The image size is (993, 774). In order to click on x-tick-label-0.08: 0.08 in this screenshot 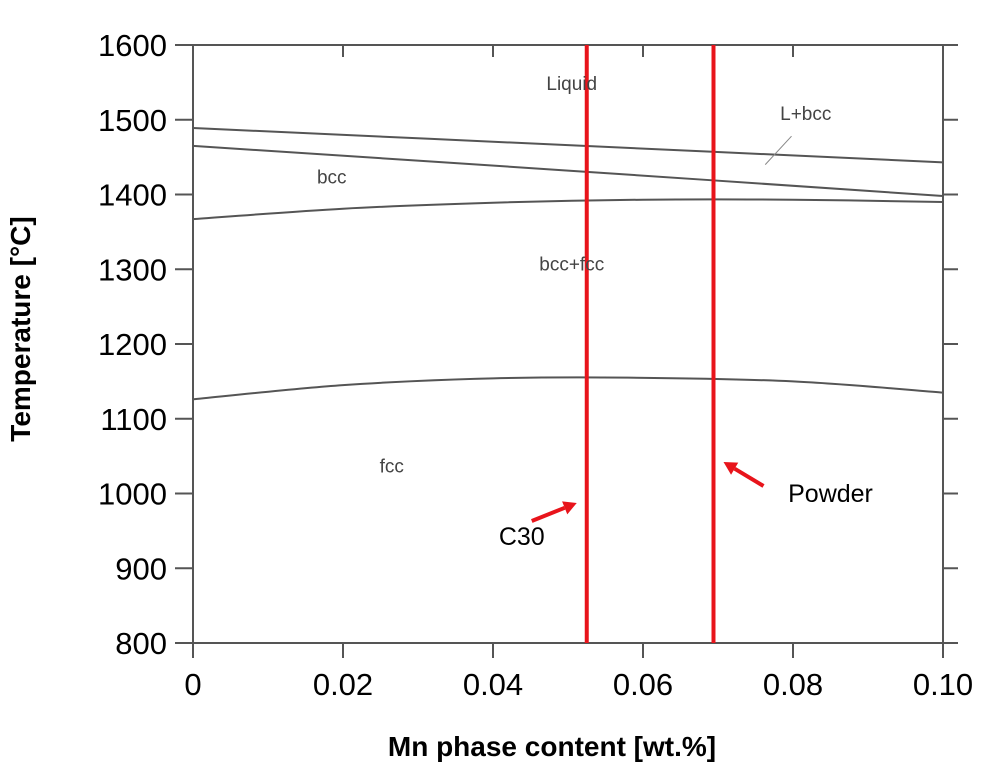, I will do `click(793, 684)`.